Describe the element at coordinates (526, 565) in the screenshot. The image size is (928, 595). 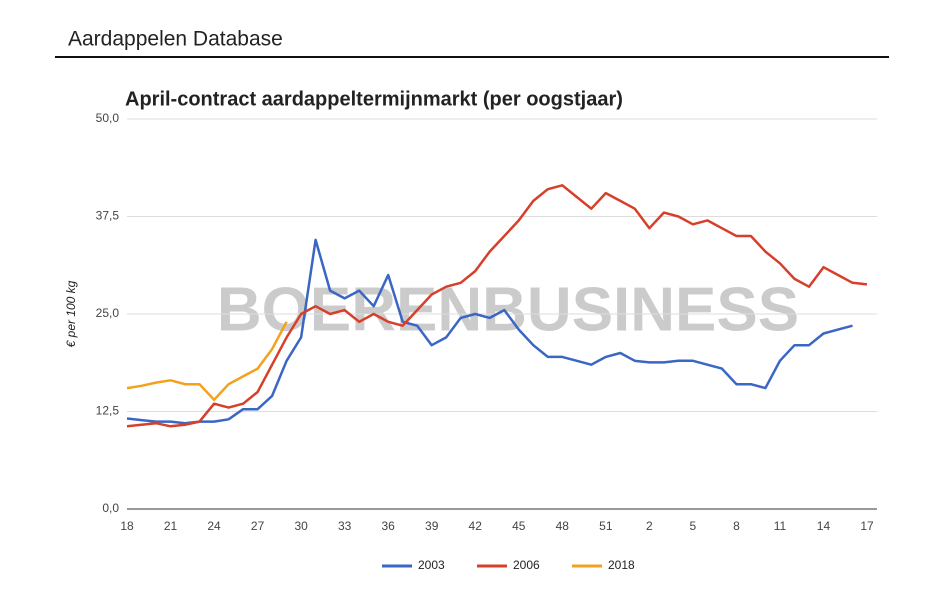
I see `legend-label: 2006` at that location.